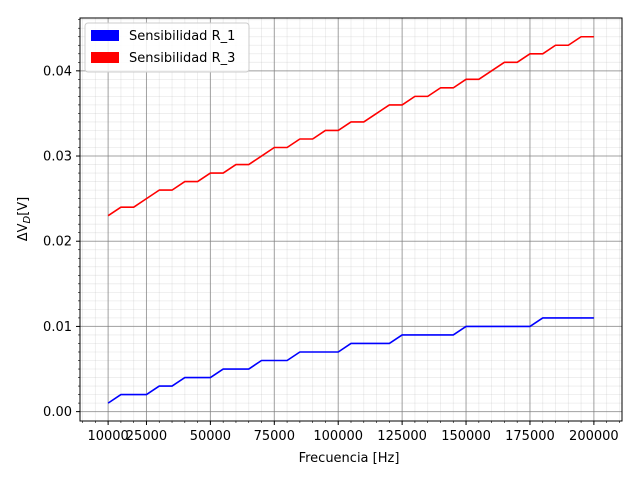 The width and height of the screenshot is (640, 480). I want to click on y-tick-label: 0.00, so click(57, 412).